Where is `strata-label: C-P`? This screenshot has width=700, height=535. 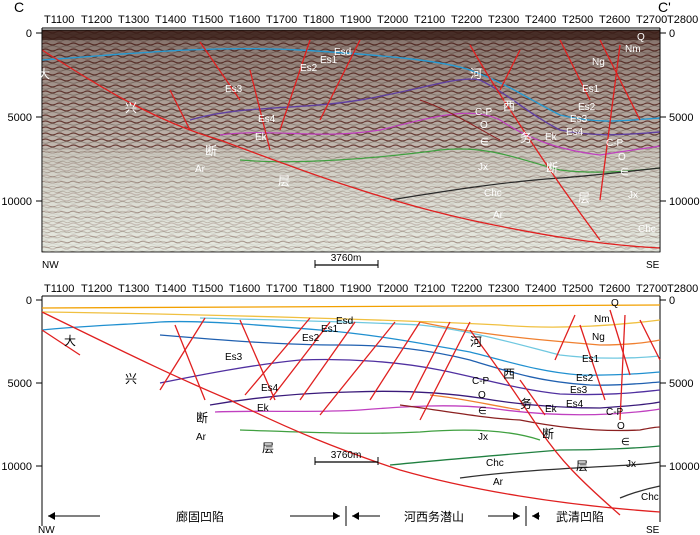
strata-label: C-P is located at coordinates (481, 381).